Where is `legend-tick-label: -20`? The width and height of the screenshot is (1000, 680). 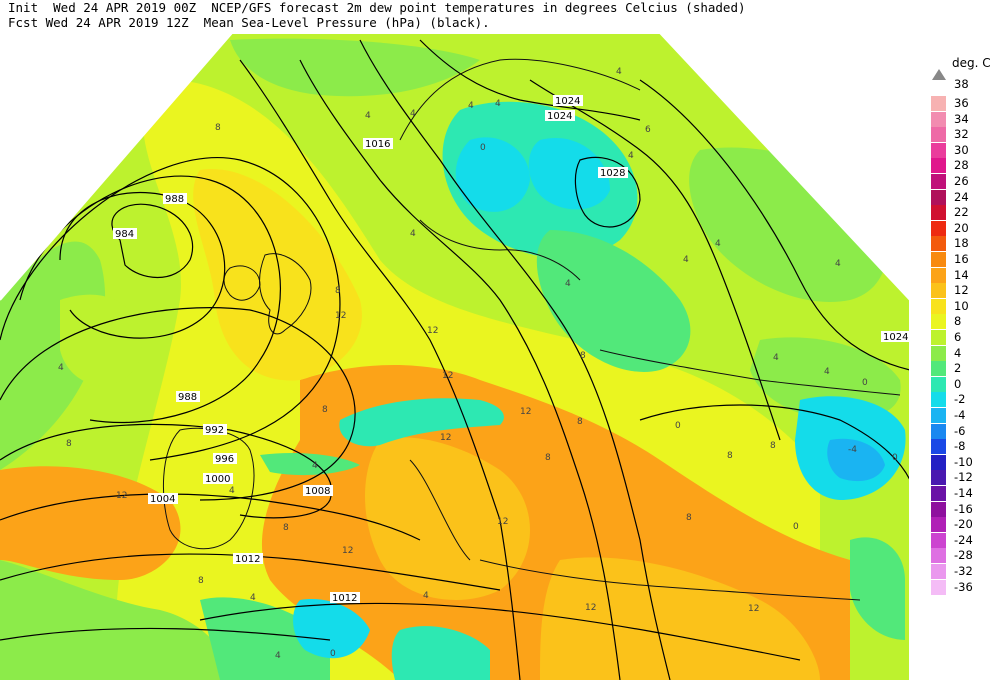
legend-tick-label: -20 is located at coordinates (963, 524).